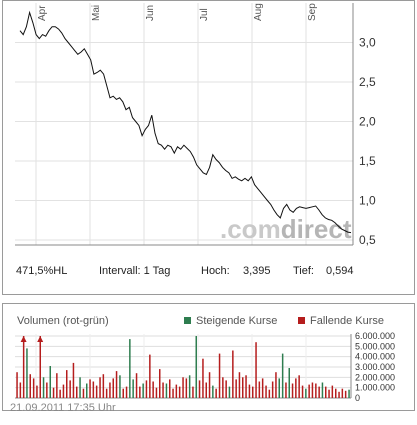  I want to click on y-tick-label: 1,0, so click(367, 201).